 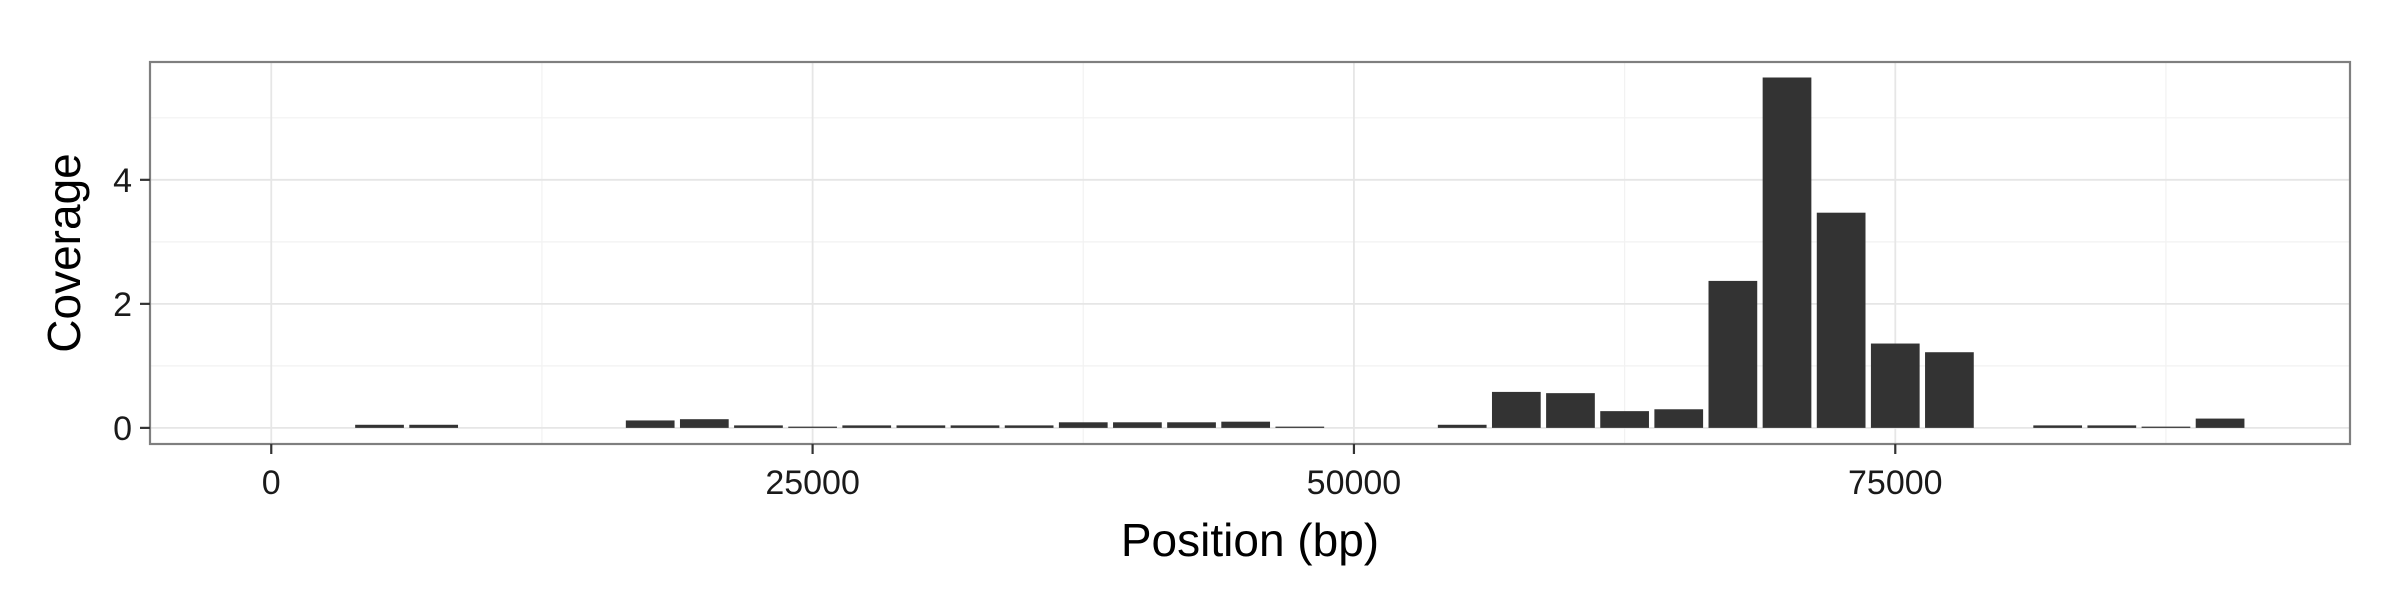 I want to click on y-axis-title: Coverage, so click(x=64, y=252).